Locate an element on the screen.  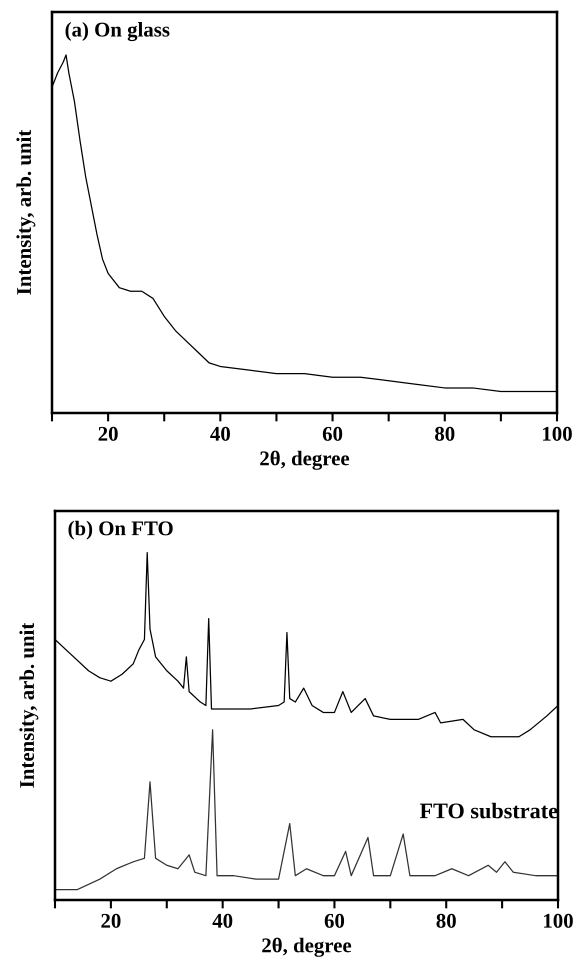
series-label: FTO substrate is located at coordinates (489, 810).